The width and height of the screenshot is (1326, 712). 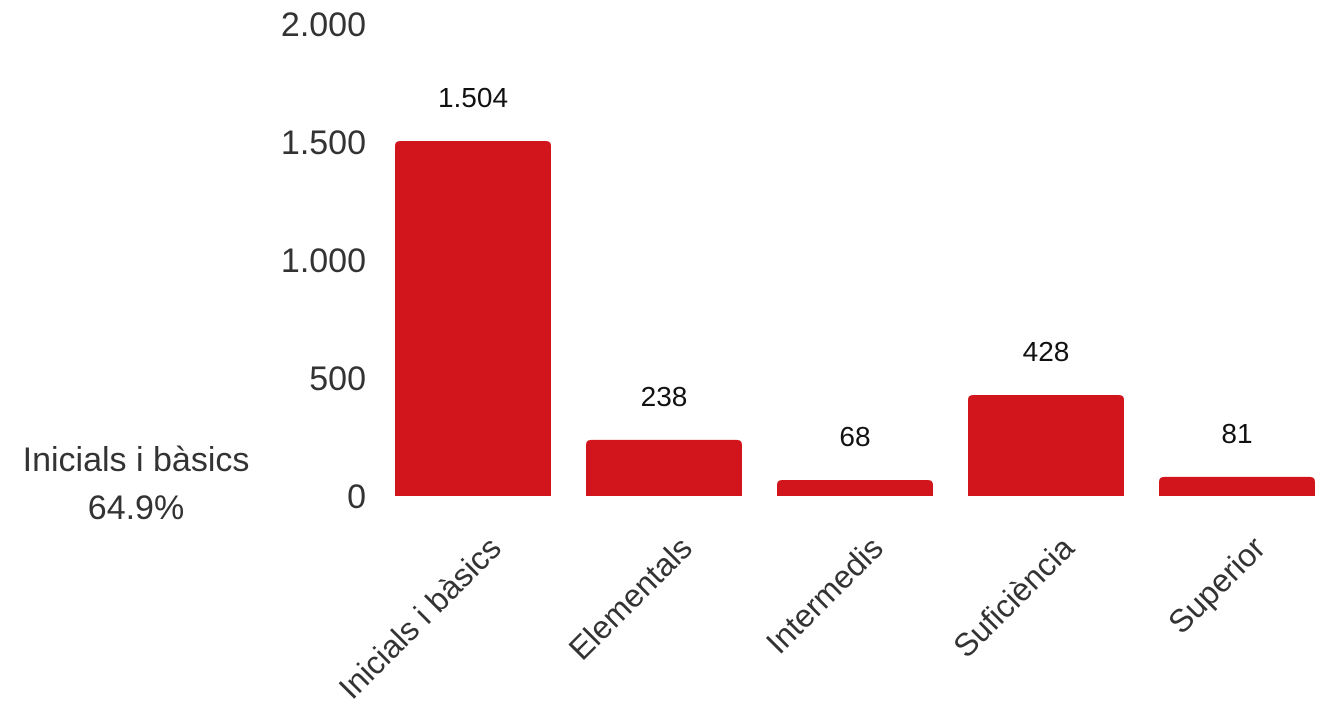 I want to click on bar-value-label: 428, so click(x=1046, y=351).